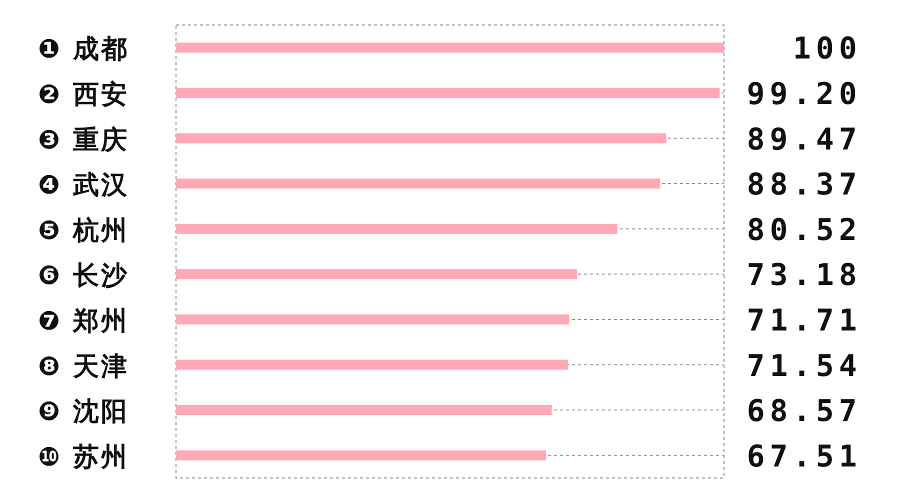 Image resolution: width=899 pixels, height=487 pixels. I want to click on y-tick-label: ❿ 苏州, so click(84, 457).